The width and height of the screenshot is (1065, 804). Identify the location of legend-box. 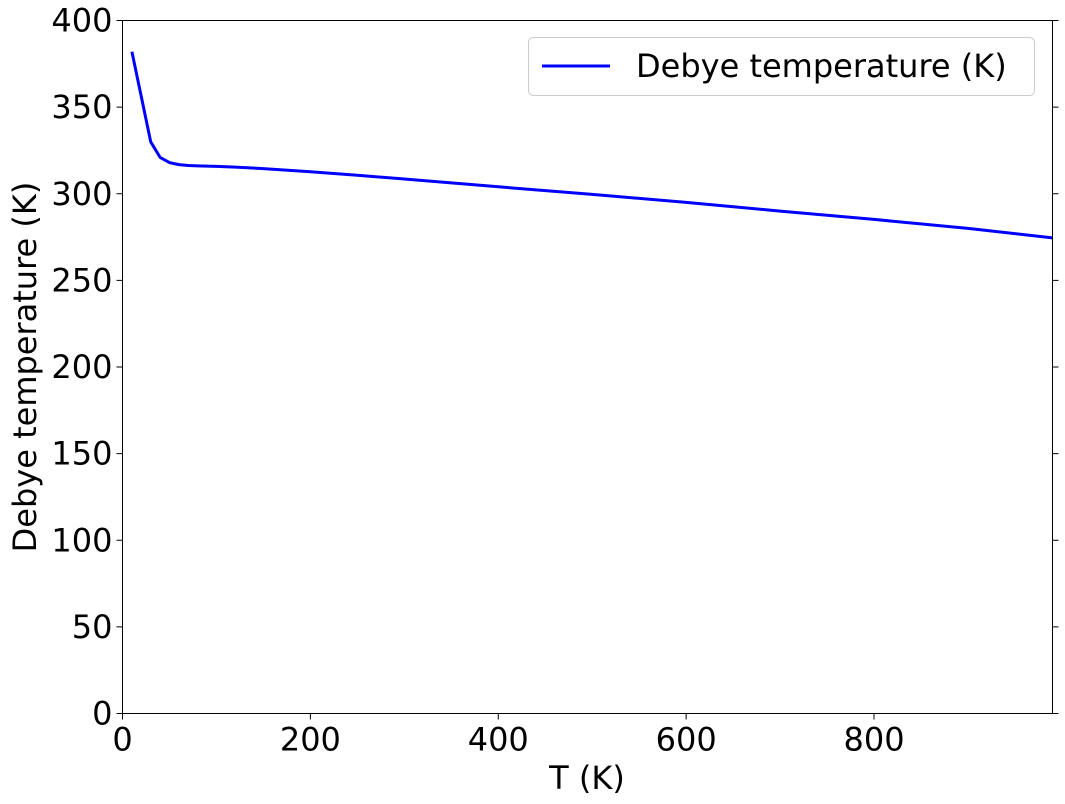
(781, 66).